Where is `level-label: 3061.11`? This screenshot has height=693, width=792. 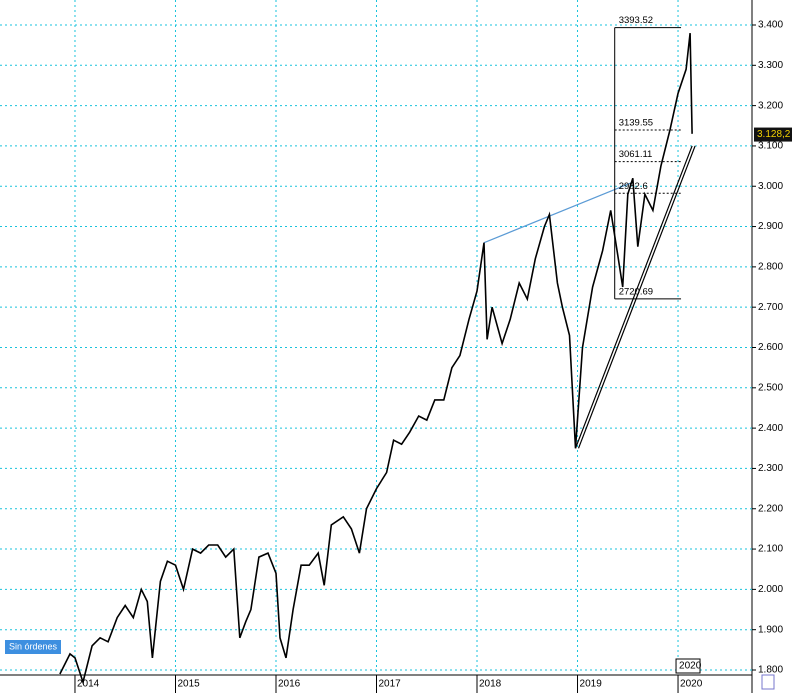
level-label: 3061.11 is located at coordinates (636, 154).